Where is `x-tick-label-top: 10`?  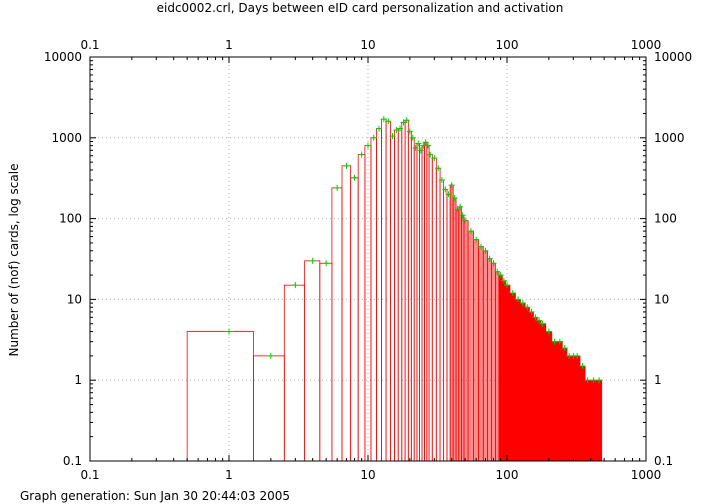 x-tick-label-top: 10 is located at coordinates (367, 45).